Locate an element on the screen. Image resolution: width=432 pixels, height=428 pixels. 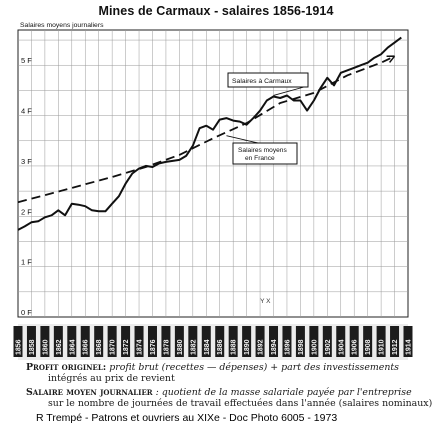
definition-term: Profit originel: is located at coordinates (66, 367).